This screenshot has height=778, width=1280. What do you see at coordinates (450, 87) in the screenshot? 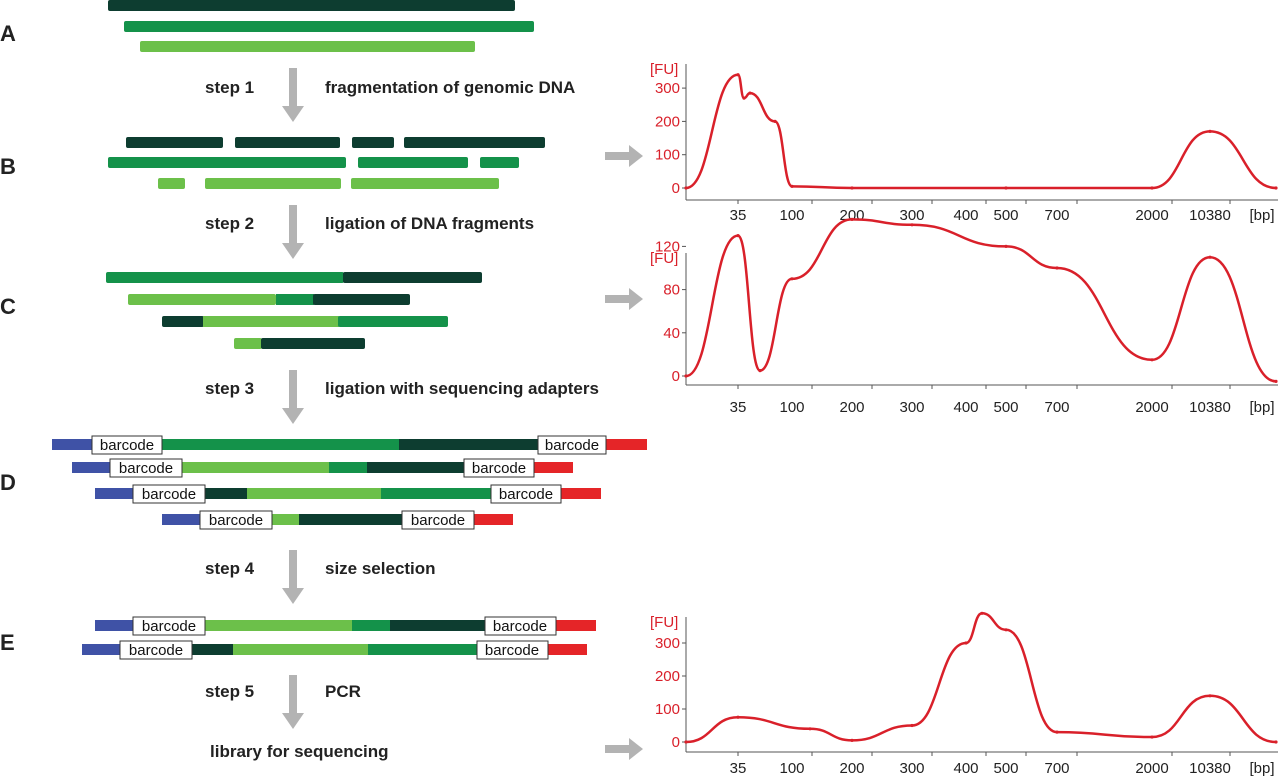
I see `step-1-description: fragmentation of genomic DNA` at bounding box center [450, 87].